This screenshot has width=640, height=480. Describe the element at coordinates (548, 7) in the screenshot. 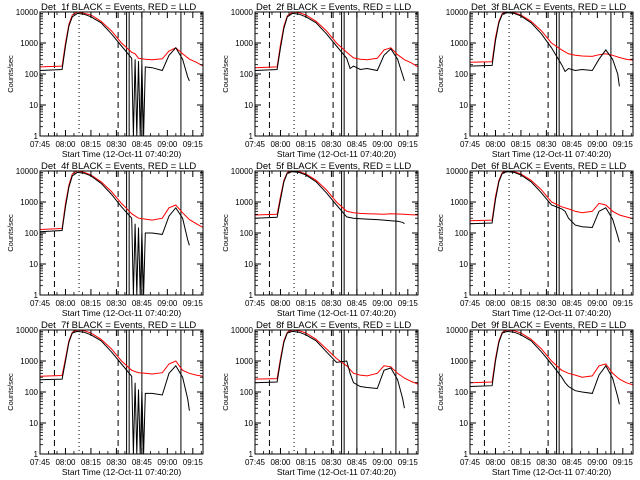

I see `panel-title: Det_3f BLACK = Events, RED = LLD` at that location.